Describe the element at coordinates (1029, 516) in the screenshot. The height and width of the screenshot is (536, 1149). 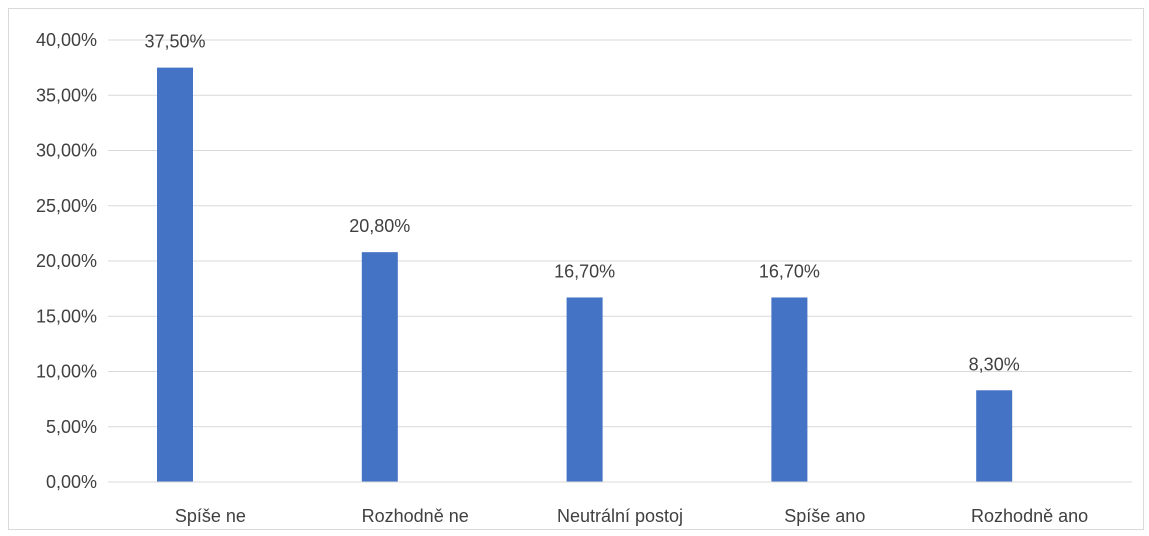
I see `category-label: Rozhodně ano` at that location.